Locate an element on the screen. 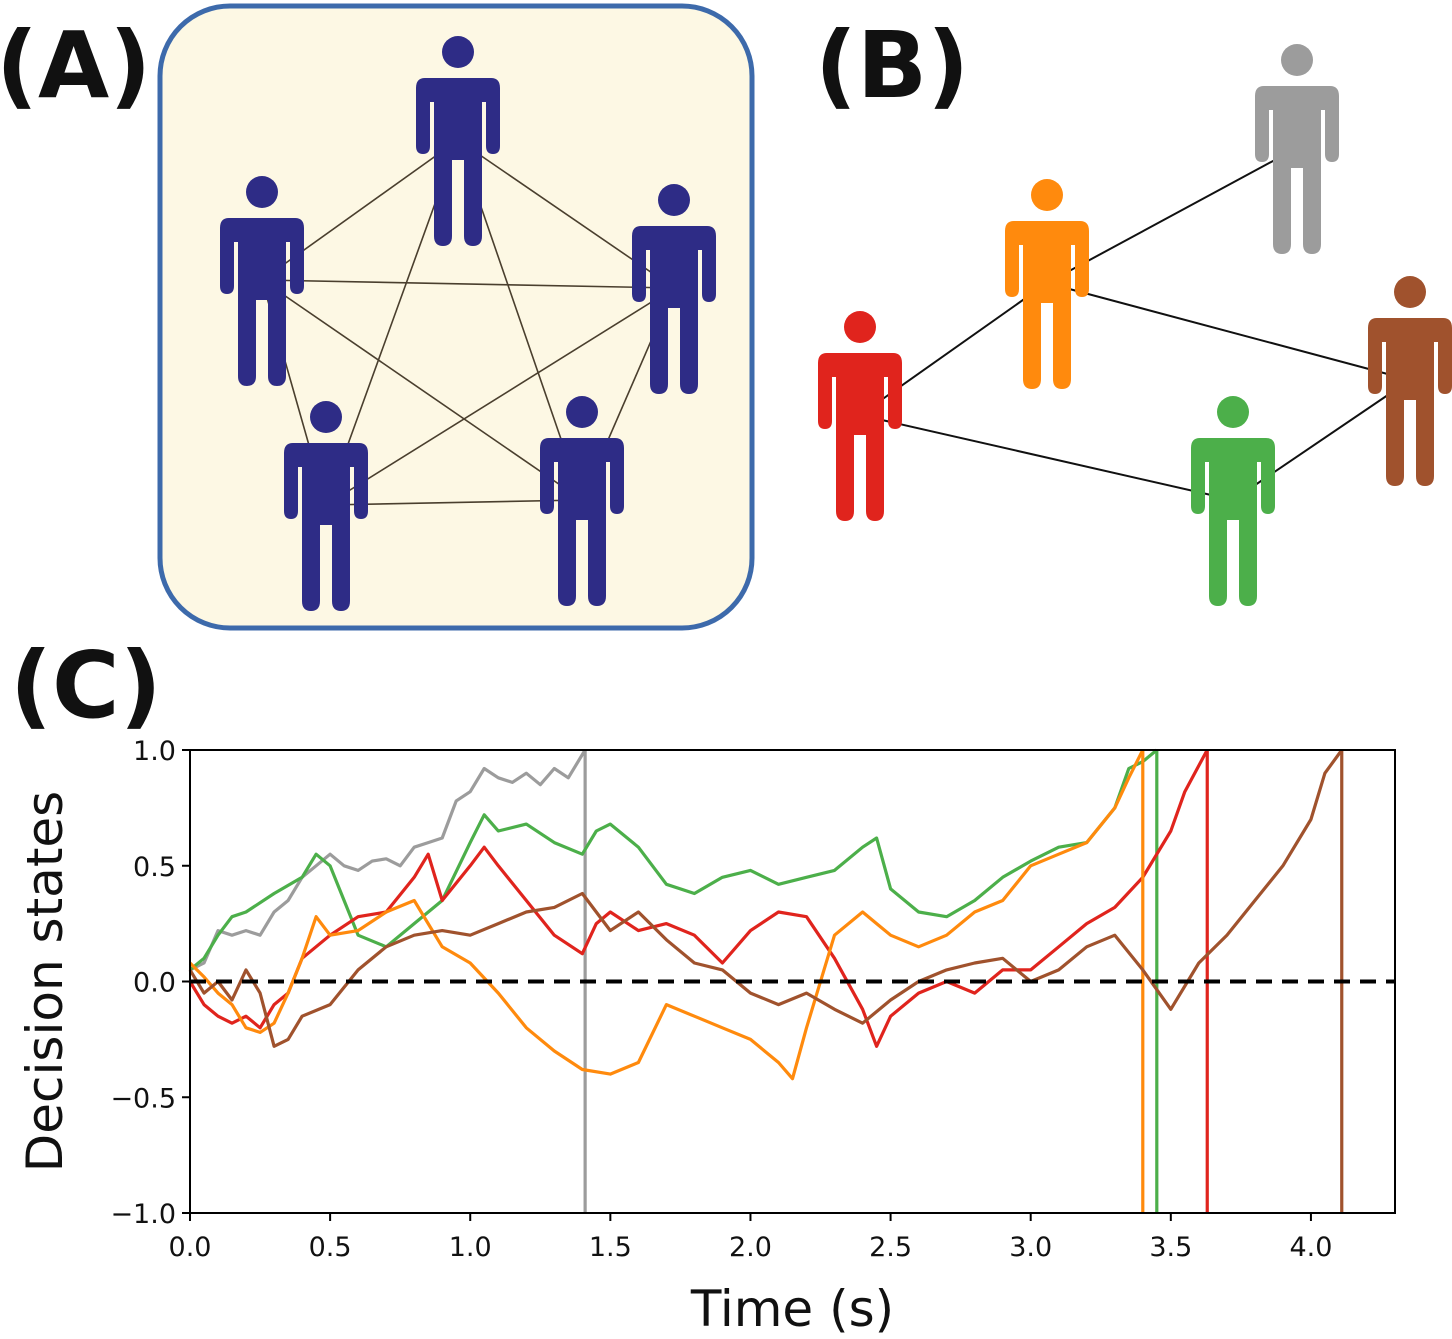 The height and width of the screenshot is (1339, 1452). y-tick-label: 1.0 is located at coordinates (154, 751).